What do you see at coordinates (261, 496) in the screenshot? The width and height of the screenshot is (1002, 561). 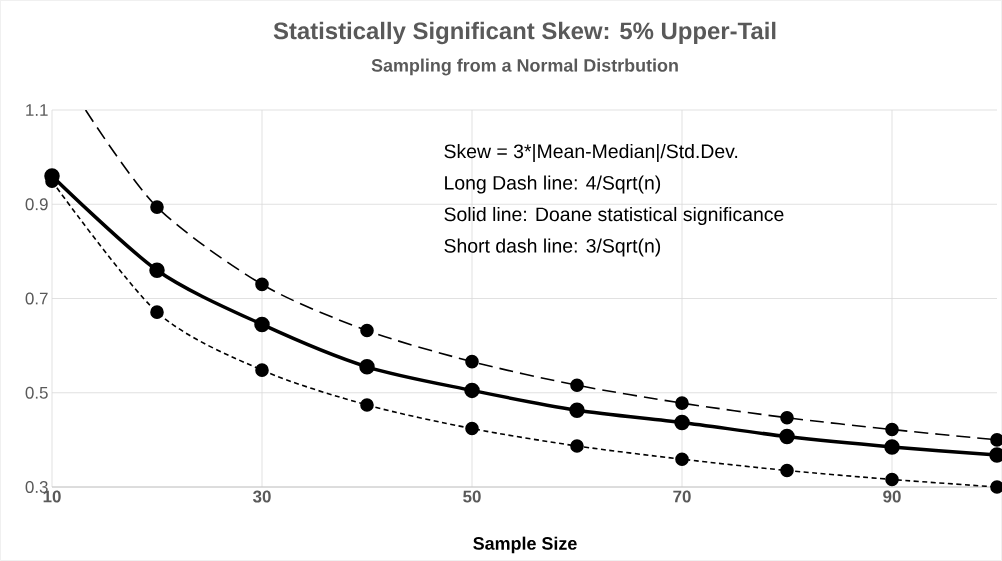 I see `x-tick-label: 30` at bounding box center [261, 496].